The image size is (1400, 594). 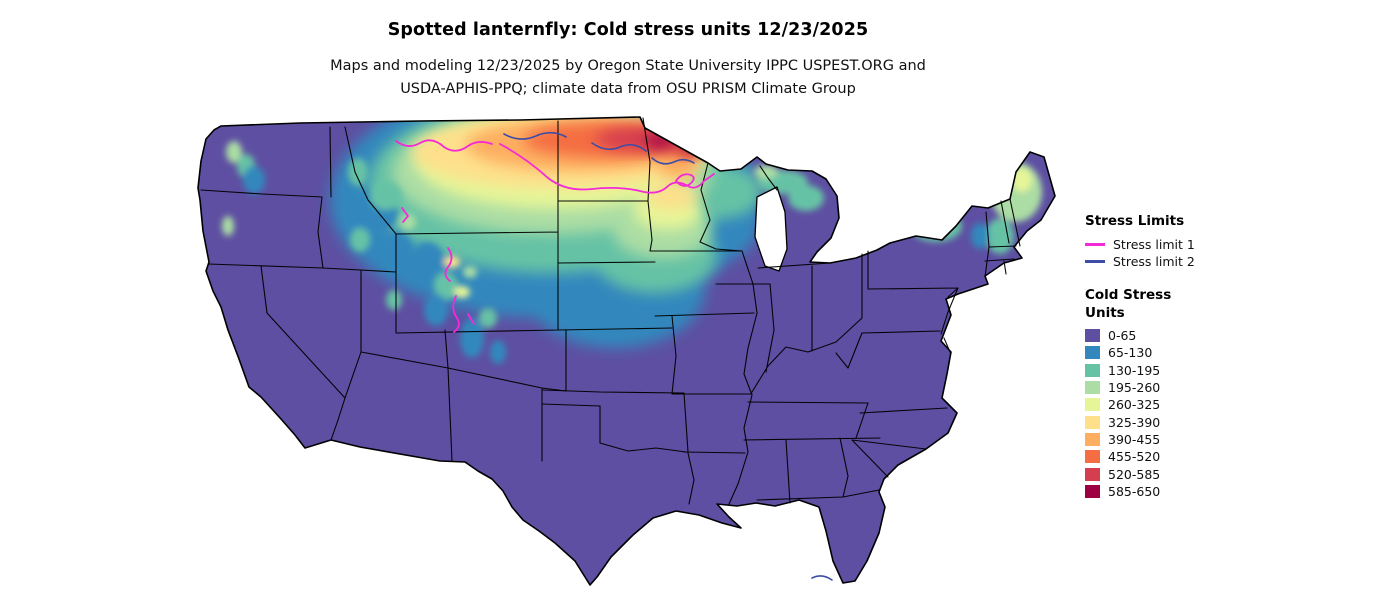 What do you see at coordinates (1128, 295) in the screenshot?
I see `cold-stress-heading-line-1: Cold Stress` at bounding box center [1128, 295].